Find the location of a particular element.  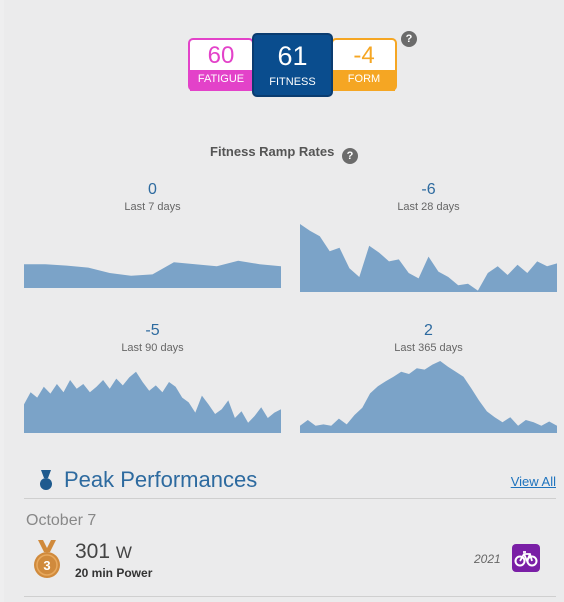

fitness-box: 61 FITNESS is located at coordinates (292, 65).